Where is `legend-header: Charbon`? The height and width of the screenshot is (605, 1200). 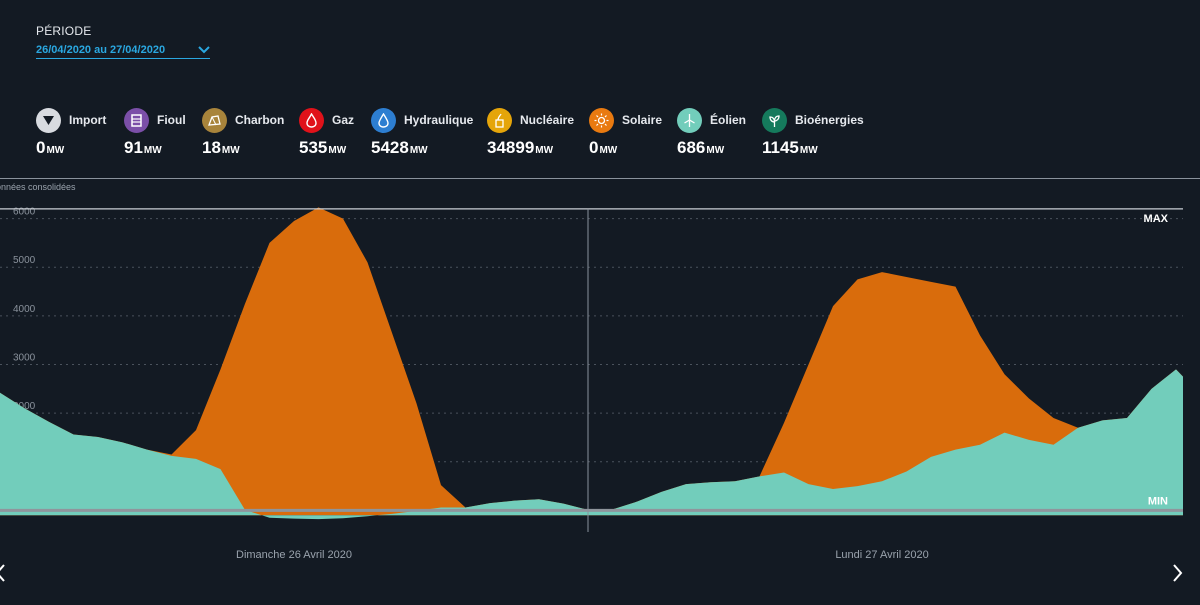 legend-header: Charbon is located at coordinates (243, 120).